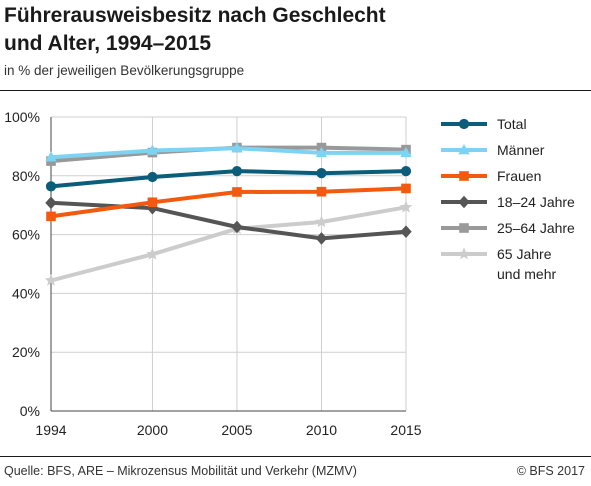  What do you see at coordinates (50, 430) in the screenshot?
I see `x-tick-label: 1994` at bounding box center [50, 430].